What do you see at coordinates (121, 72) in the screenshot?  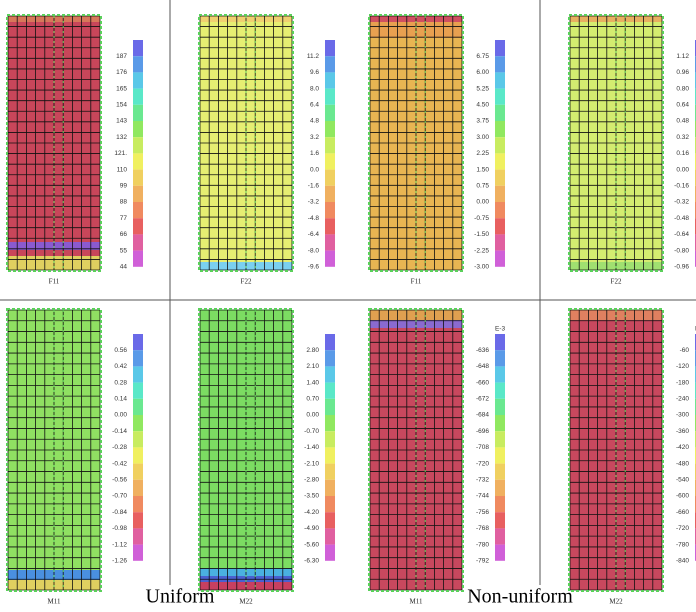 I see `colorbar-tick-label: 176` at bounding box center [121, 72].